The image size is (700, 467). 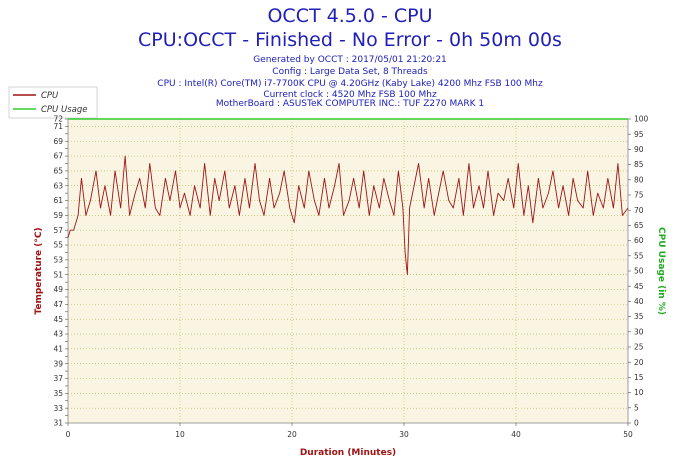 What do you see at coordinates (661, 271) in the screenshot?
I see `y2-axis-label: CPU Usage (in %)` at bounding box center [661, 271].